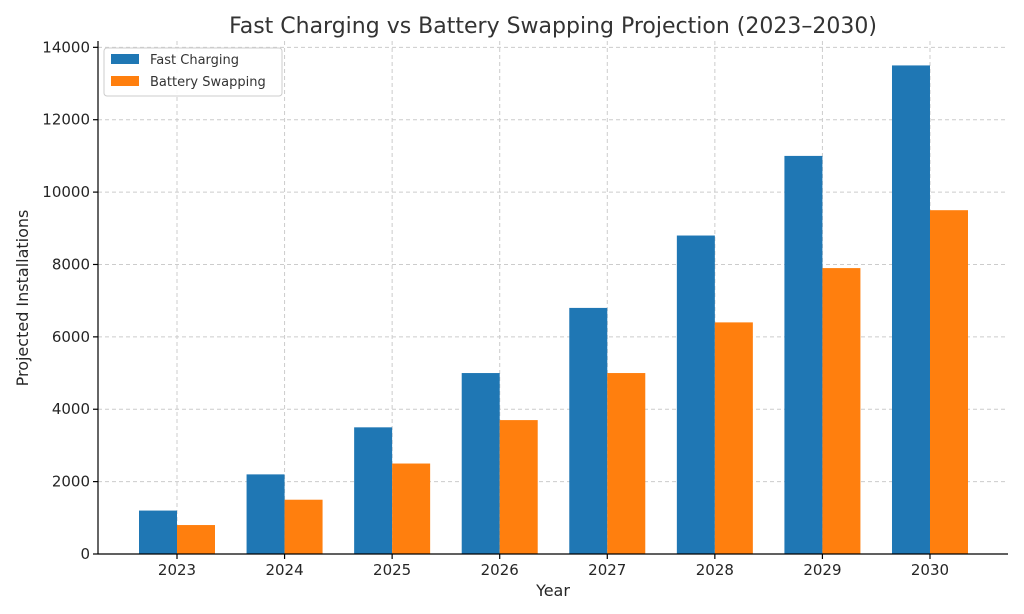 The height and width of the screenshot is (614, 1024). Describe the element at coordinates (22, 298) in the screenshot. I see `y-axis-label: Projected Installations` at that location.